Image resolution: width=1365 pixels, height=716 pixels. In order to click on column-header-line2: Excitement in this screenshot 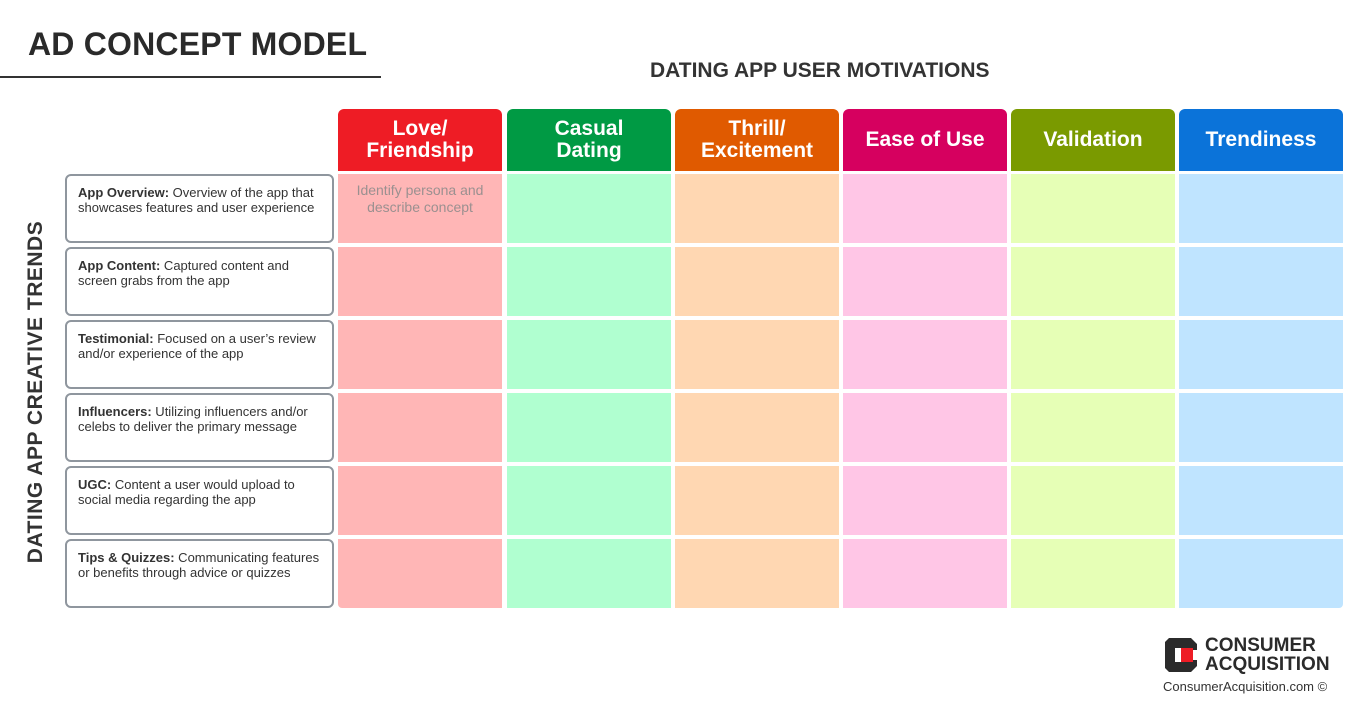, I will do `click(757, 150)`.